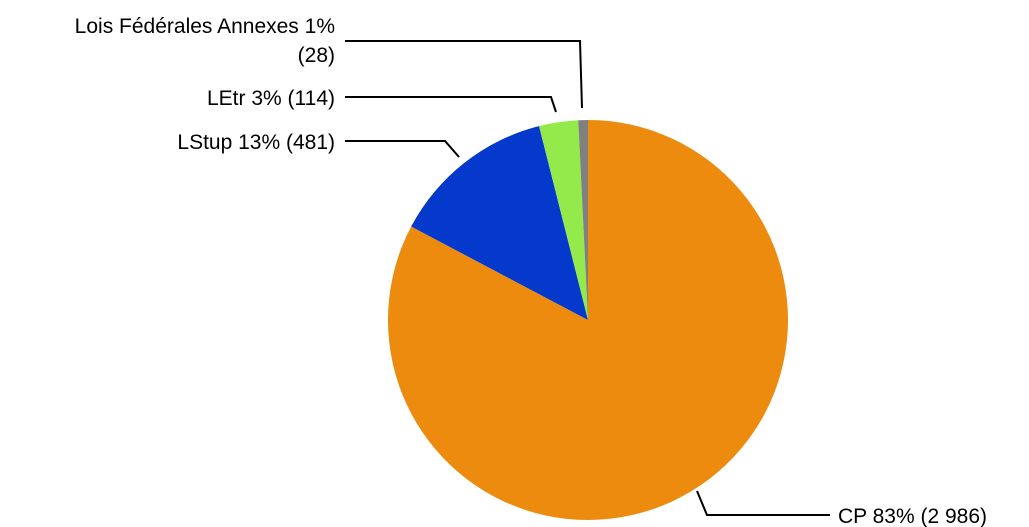 This screenshot has width=1029, height=527. Describe the element at coordinates (583, 220) in the screenshot. I see `pie-slice-lois-federales-annexes` at that location.